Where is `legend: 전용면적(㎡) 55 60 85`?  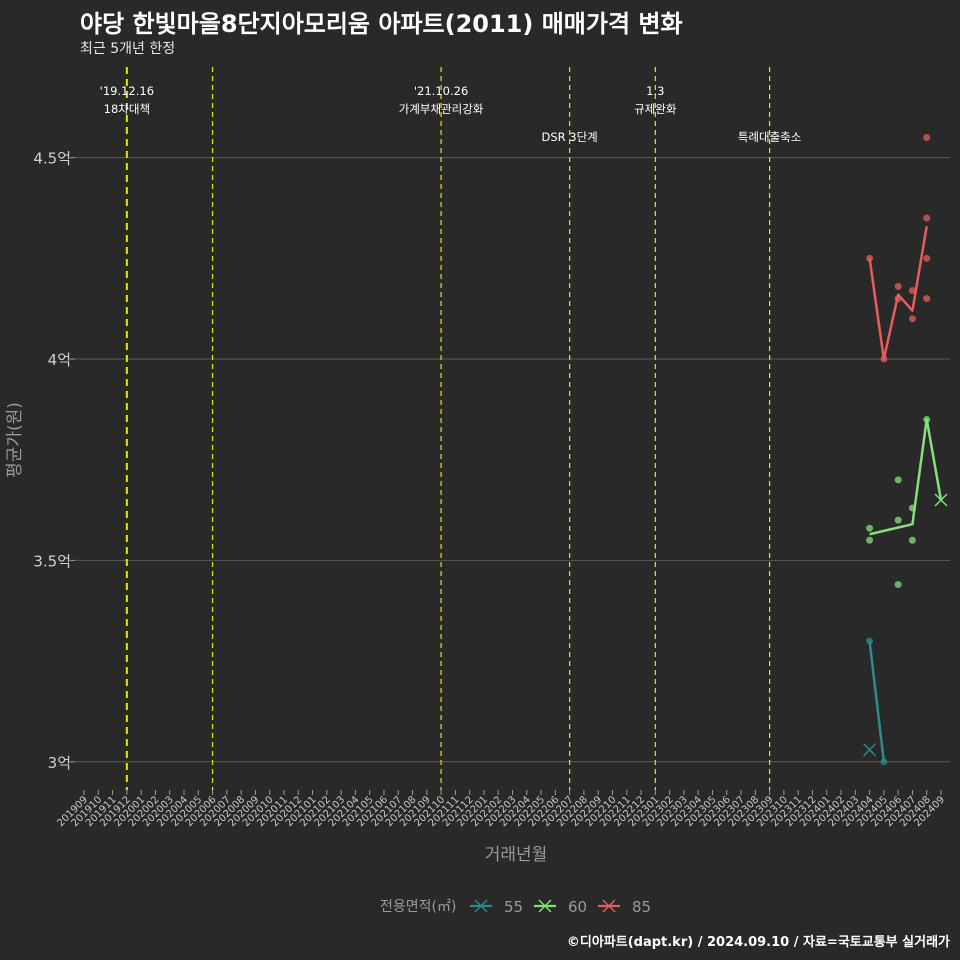 legend: 전용면적(㎡) 55 60 85 is located at coordinates (515, 907).